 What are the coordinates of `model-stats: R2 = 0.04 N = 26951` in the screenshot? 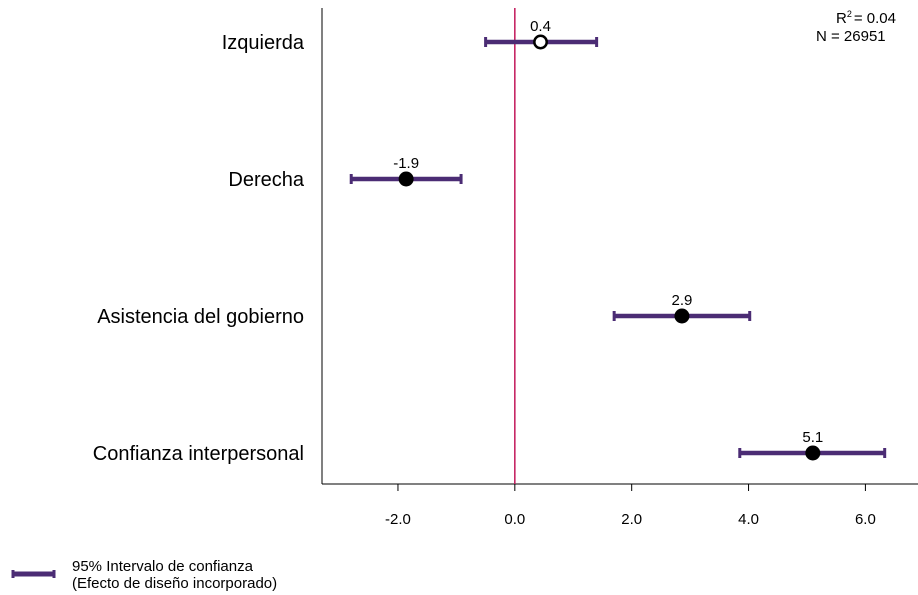 It's located at (856, 27).